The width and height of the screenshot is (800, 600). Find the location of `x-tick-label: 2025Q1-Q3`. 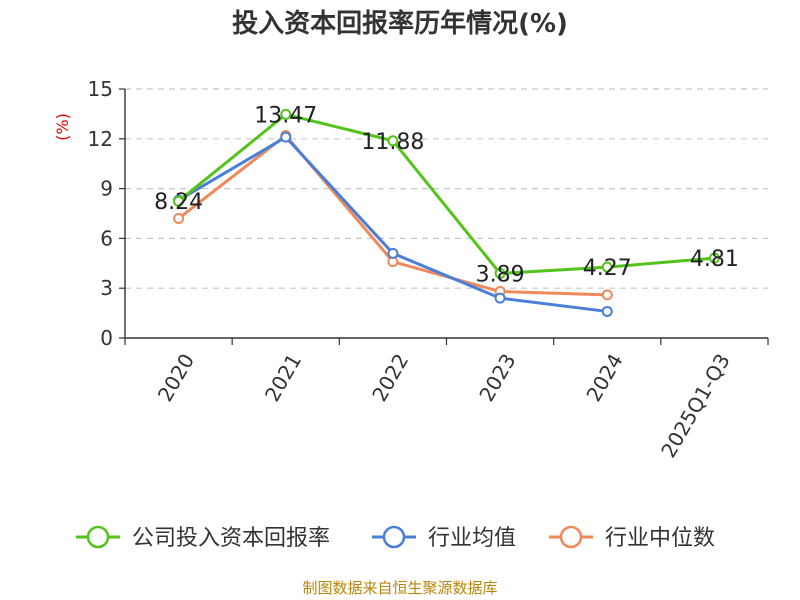

x-tick-label: 2025Q1-Q3 is located at coordinates (695, 406).